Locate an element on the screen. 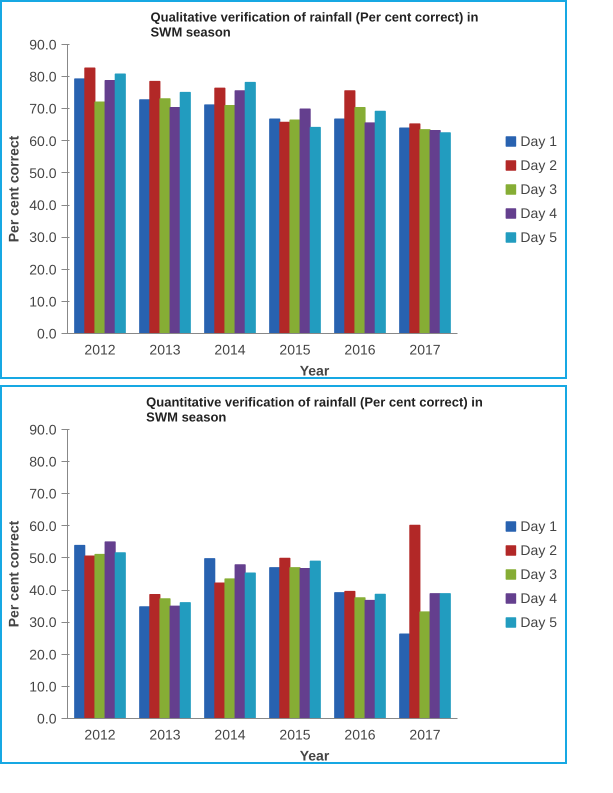 This screenshot has width=613, height=793. x-tick-label: 2017 is located at coordinates (425, 734).